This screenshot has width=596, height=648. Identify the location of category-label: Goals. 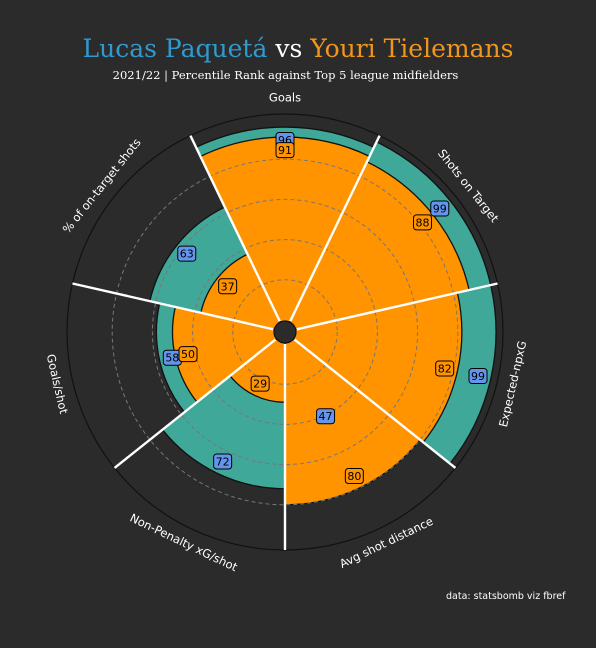
(285, 98).